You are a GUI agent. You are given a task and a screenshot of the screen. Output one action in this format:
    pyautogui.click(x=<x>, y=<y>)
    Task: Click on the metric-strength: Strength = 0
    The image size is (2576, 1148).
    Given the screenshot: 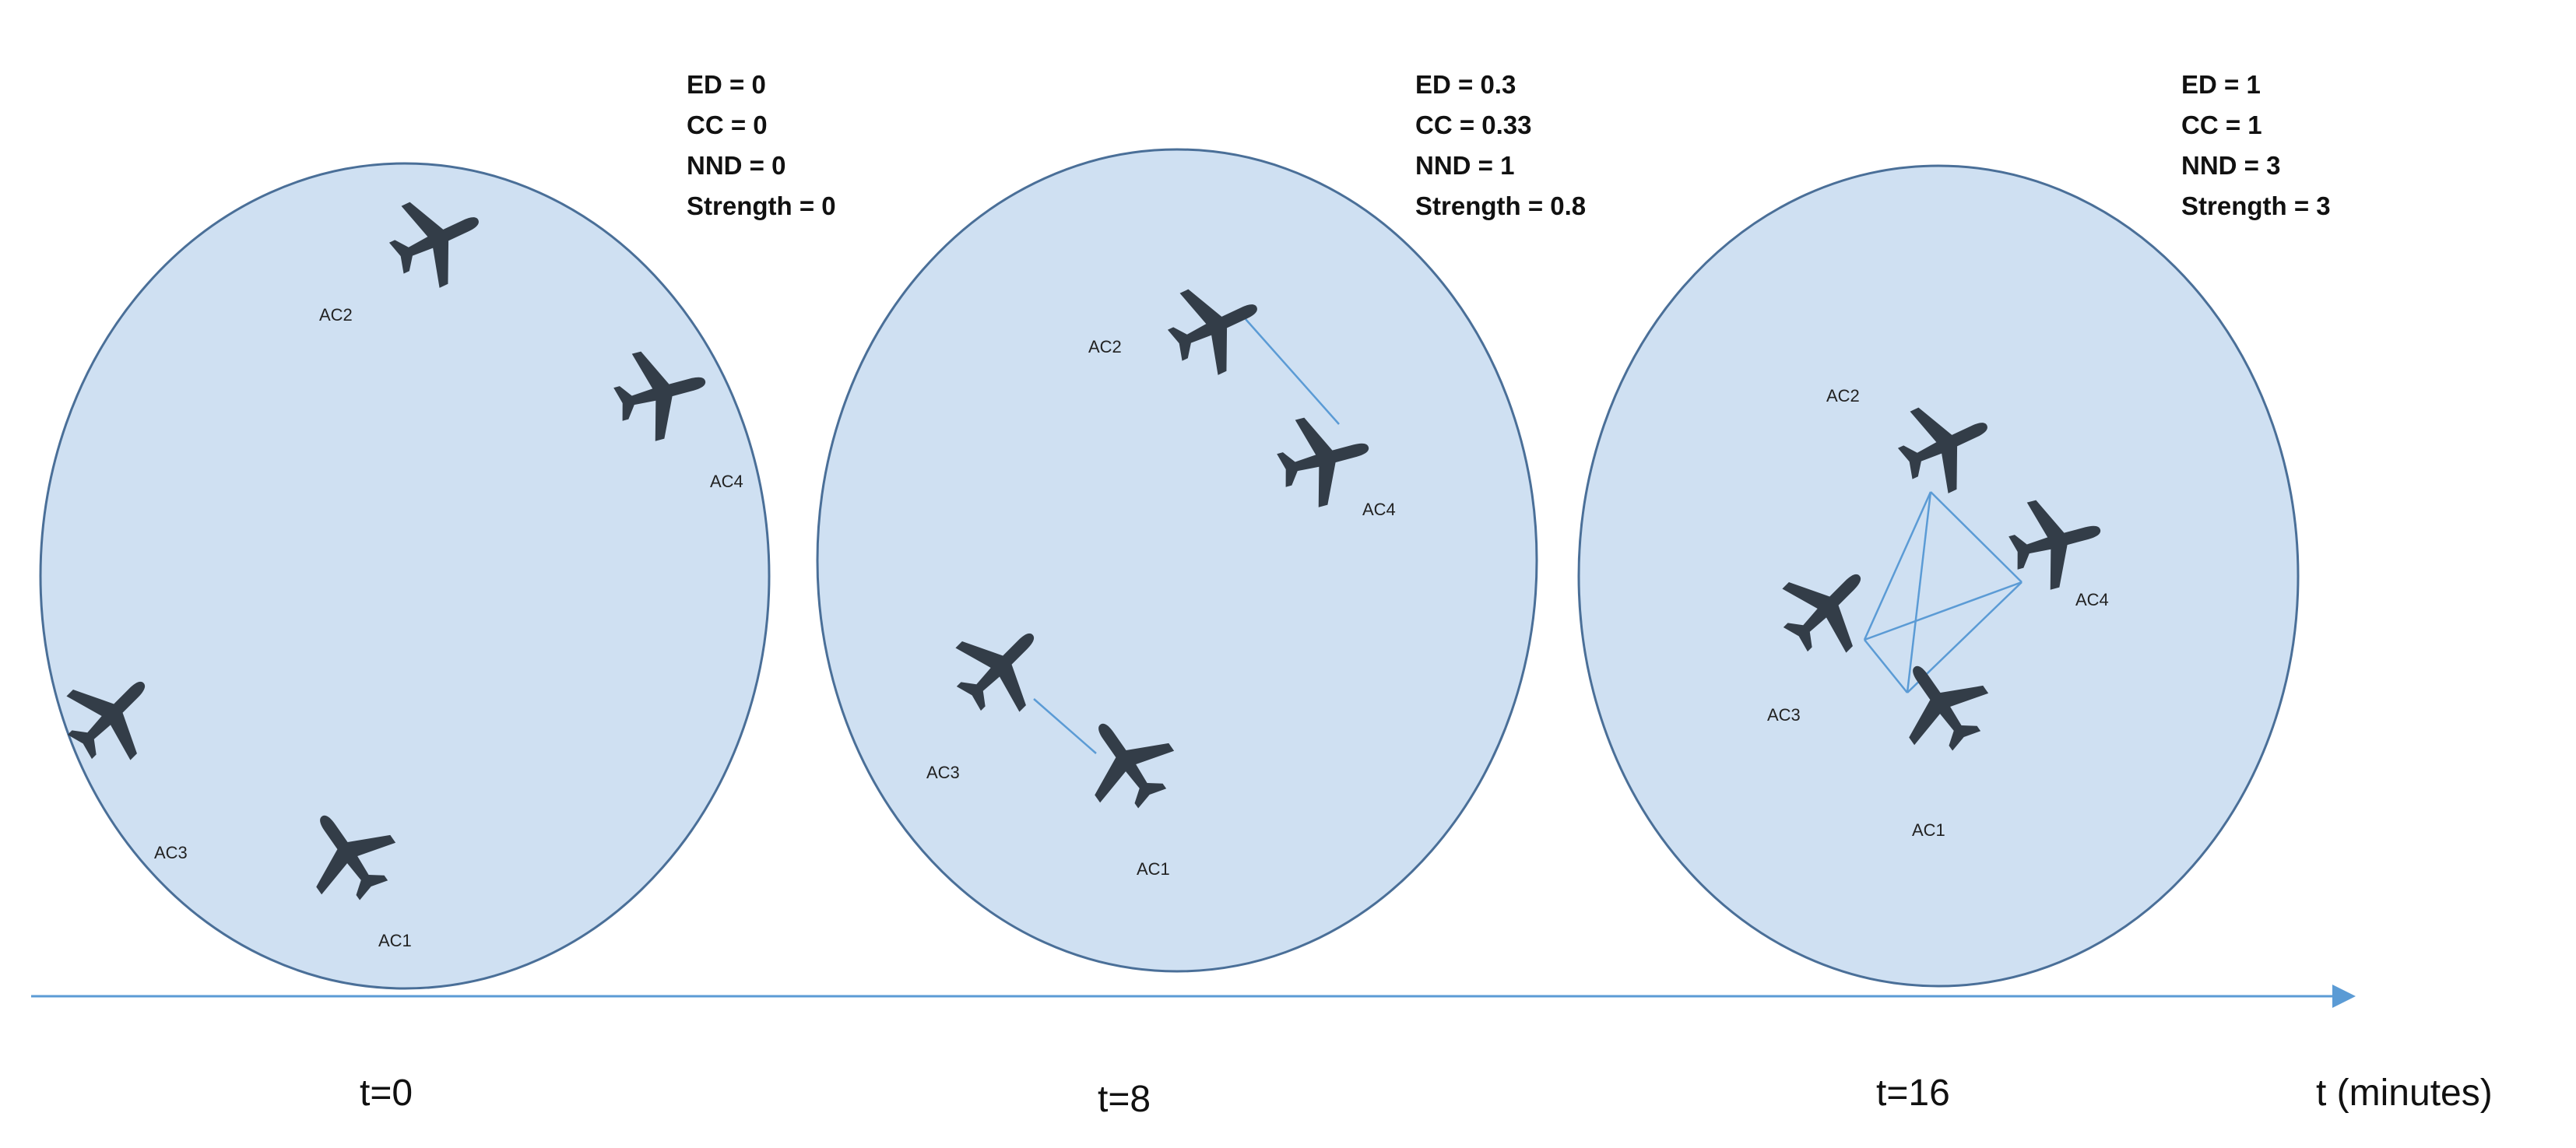 What is the action you would take?
    pyautogui.click(x=761, y=205)
    